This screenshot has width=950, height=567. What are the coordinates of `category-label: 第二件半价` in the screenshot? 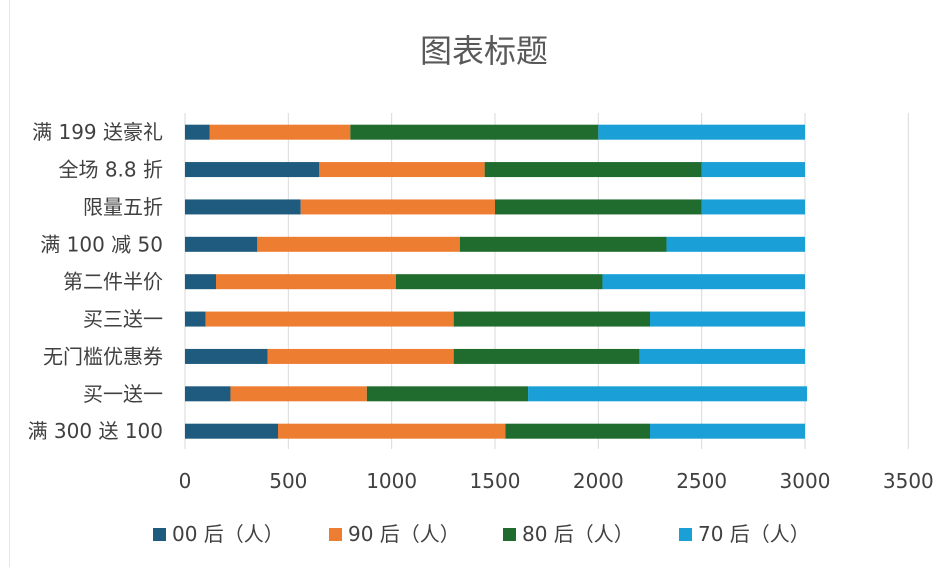 It's located at (113, 282).